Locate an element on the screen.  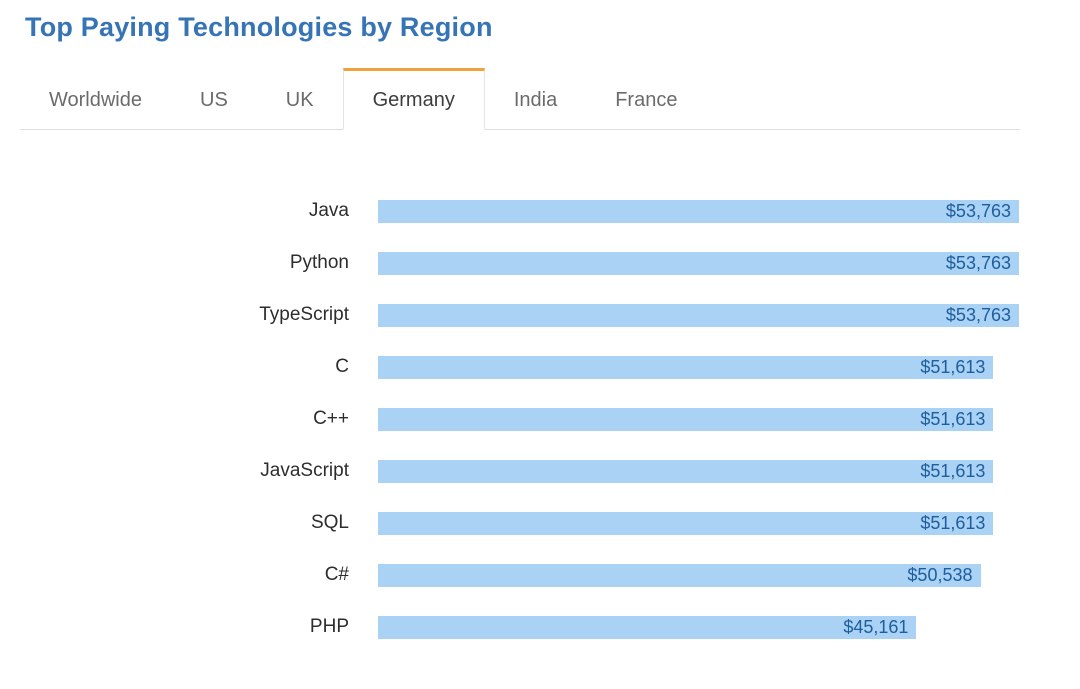
chart-row: Python $53,763 is located at coordinates (540, 263).